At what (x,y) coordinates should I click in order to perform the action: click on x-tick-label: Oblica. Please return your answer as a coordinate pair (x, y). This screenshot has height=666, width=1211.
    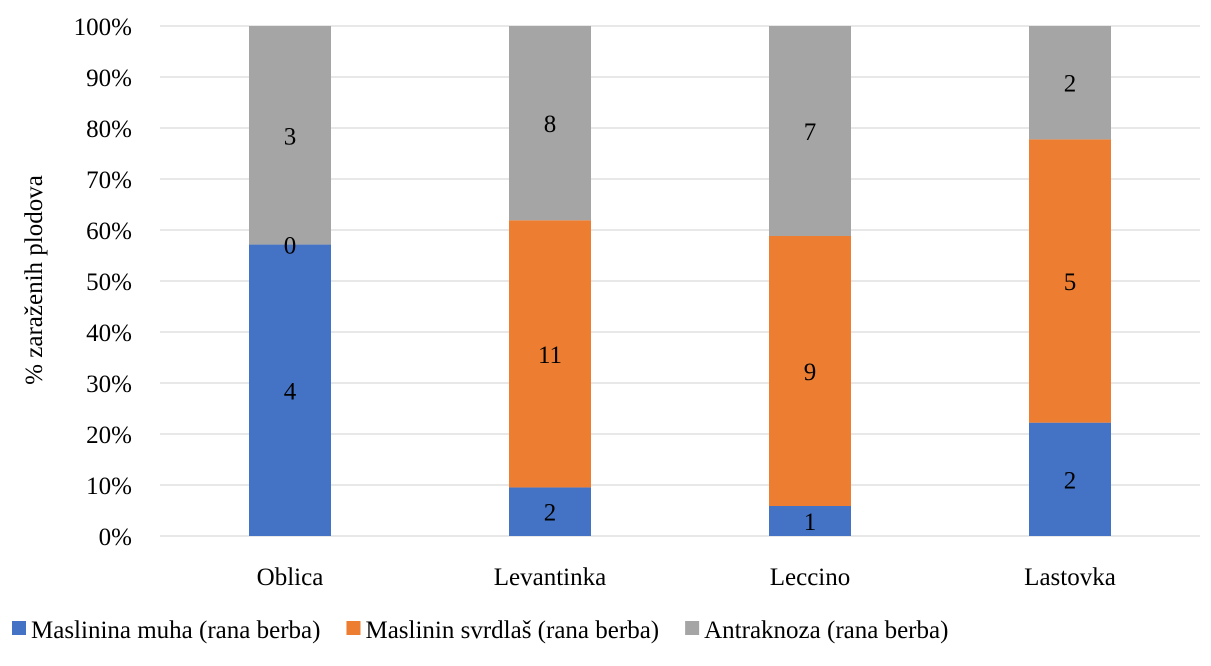
    Looking at the image, I should click on (290, 577).